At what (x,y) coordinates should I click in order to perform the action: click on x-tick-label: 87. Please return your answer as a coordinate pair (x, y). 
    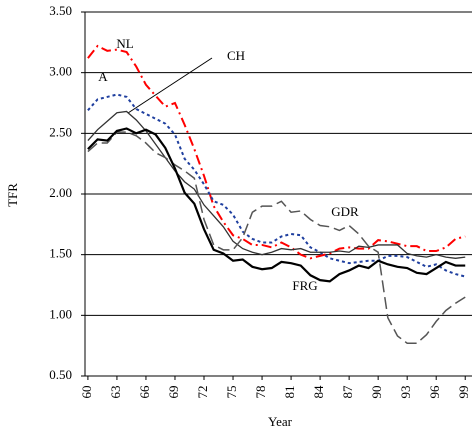
    Looking at the image, I should click on (347, 392).